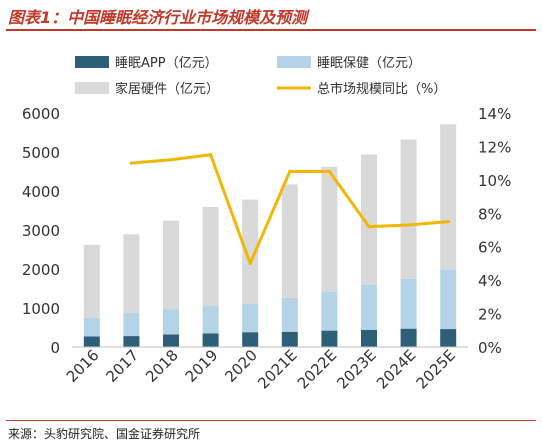  I want to click on x-tick-label: 2016, so click(83, 366).